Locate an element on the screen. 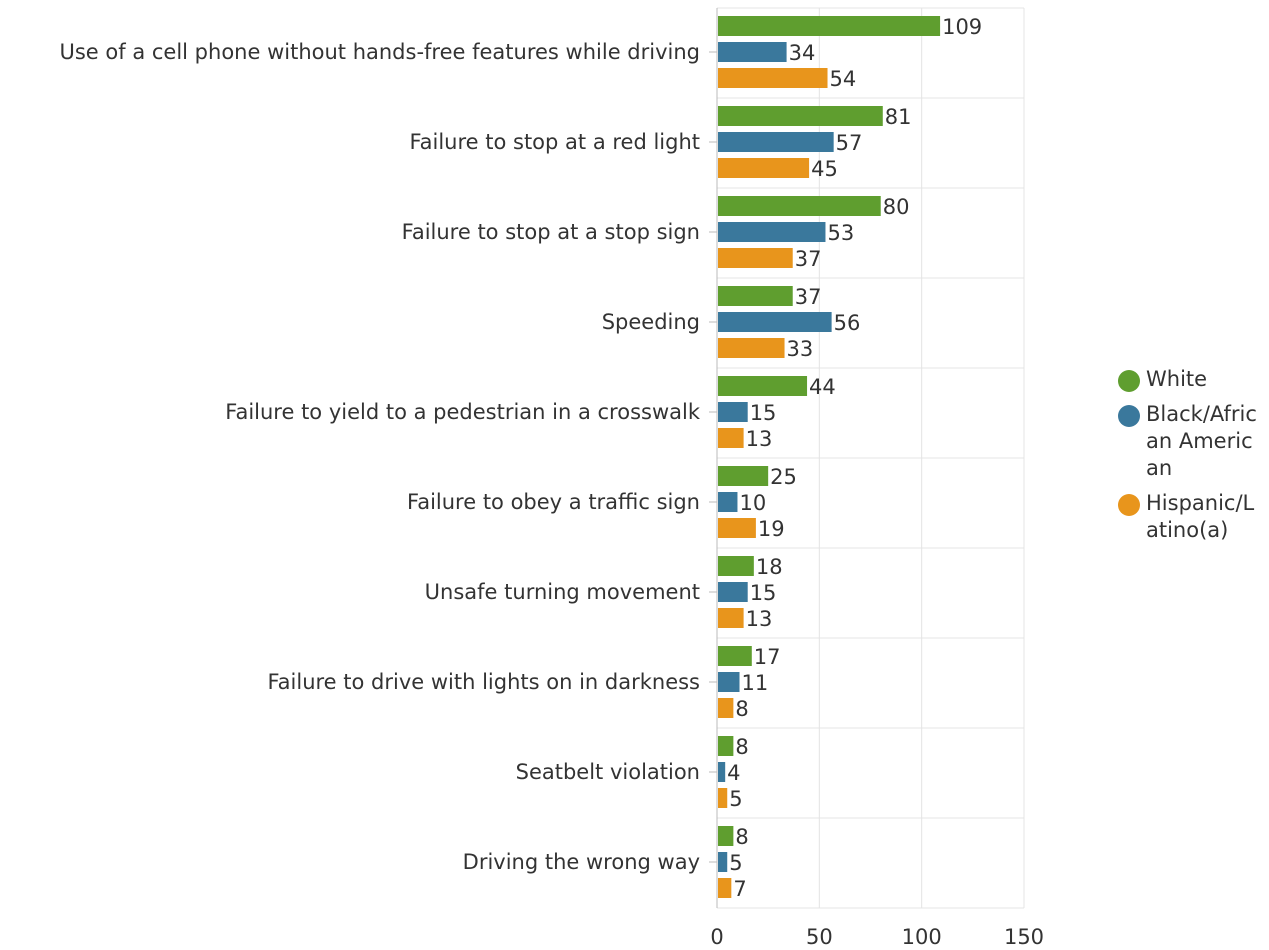 The image size is (1269, 950). x-tick-label: 150 is located at coordinates (1024, 937).